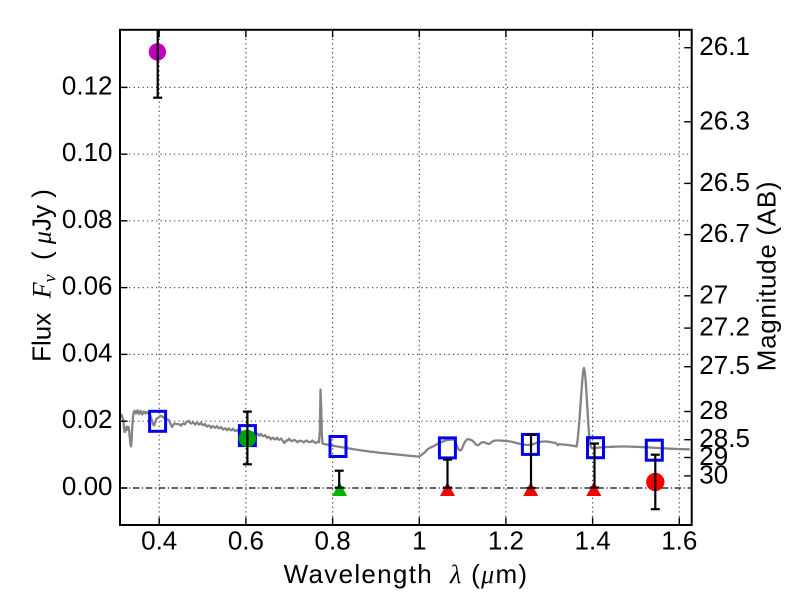 This screenshot has width=800, height=600. Describe the element at coordinates (713, 474) in the screenshot. I see `svg-text: 30` at that location.